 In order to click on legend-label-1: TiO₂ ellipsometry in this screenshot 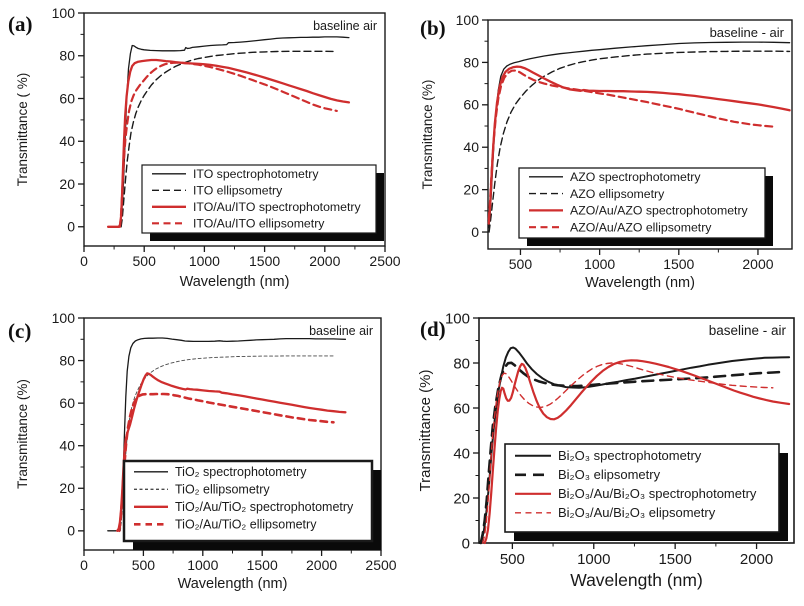, I will do `click(222, 490)`.